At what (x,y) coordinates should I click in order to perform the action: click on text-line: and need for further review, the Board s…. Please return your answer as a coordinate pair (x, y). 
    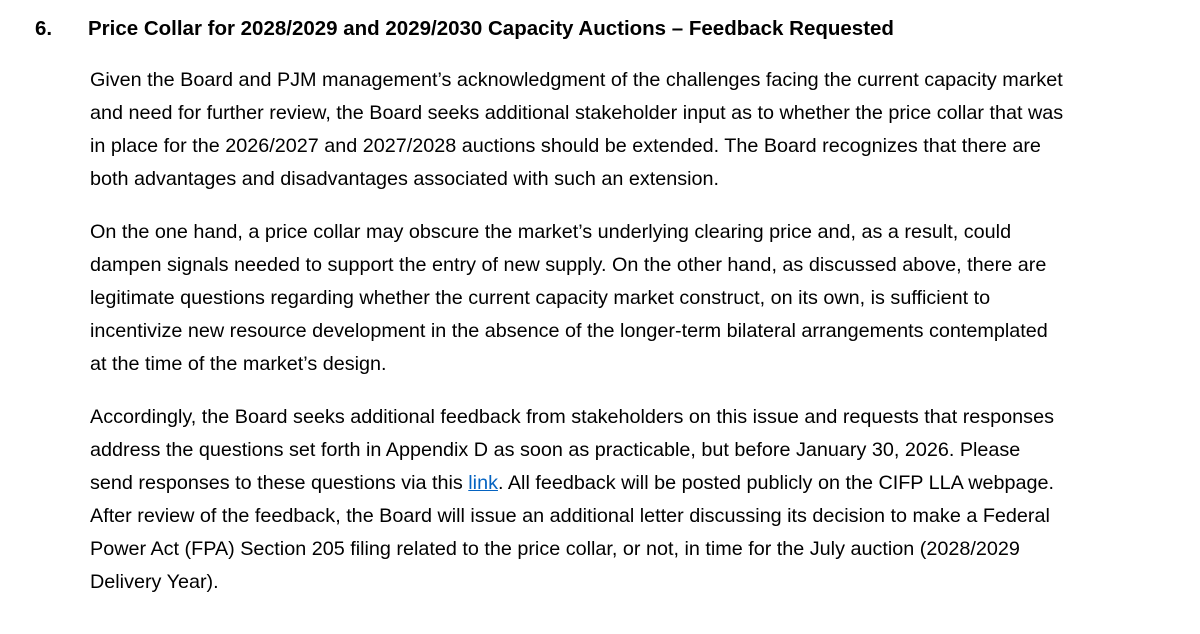
    Looking at the image, I should click on (620, 113).